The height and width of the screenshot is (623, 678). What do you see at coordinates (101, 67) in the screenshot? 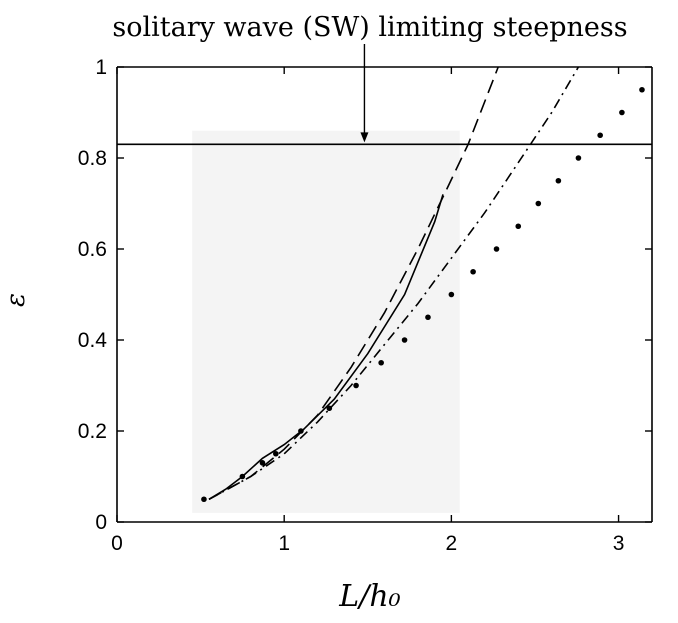
I see `y-tick-label-5: 1` at bounding box center [101, 67].